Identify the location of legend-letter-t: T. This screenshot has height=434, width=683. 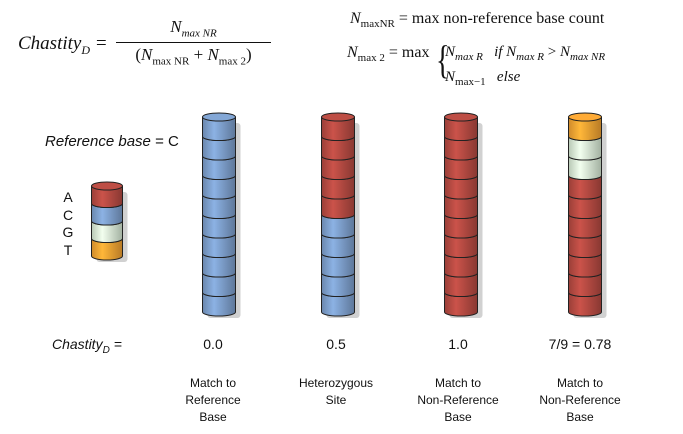
(68, 249).